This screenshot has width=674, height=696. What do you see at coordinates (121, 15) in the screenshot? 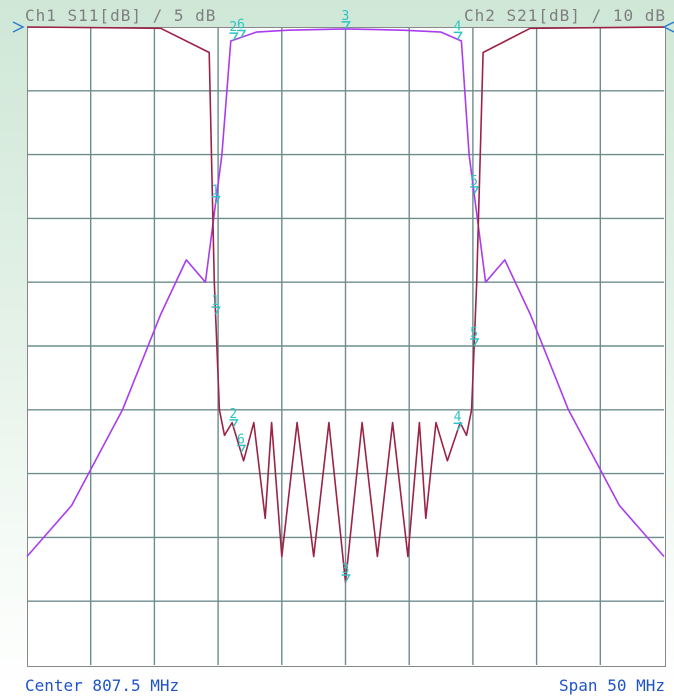
I see `ch1-trace-label: Ch1 S11[dB] / 5 dB` at bounding box center [121, 15].